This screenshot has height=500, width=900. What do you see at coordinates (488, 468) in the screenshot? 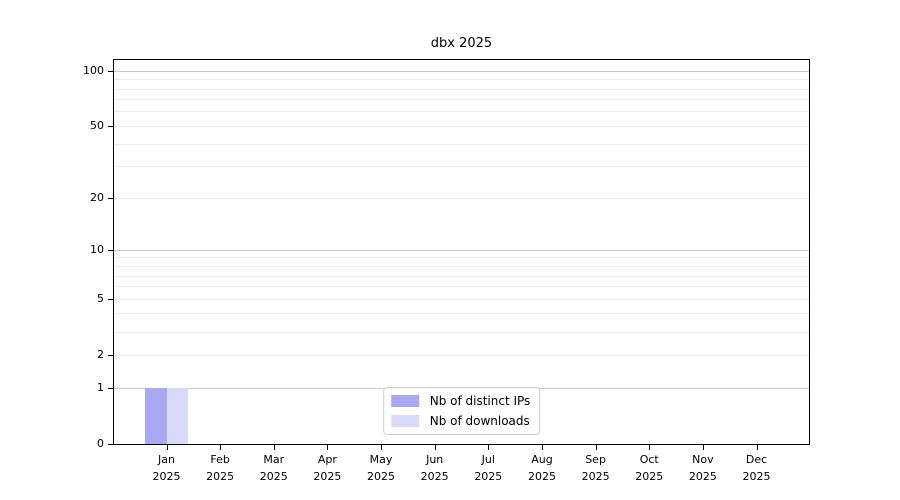
I see `x-tick-label: Jul 2025` at bounding box center [488, 468].